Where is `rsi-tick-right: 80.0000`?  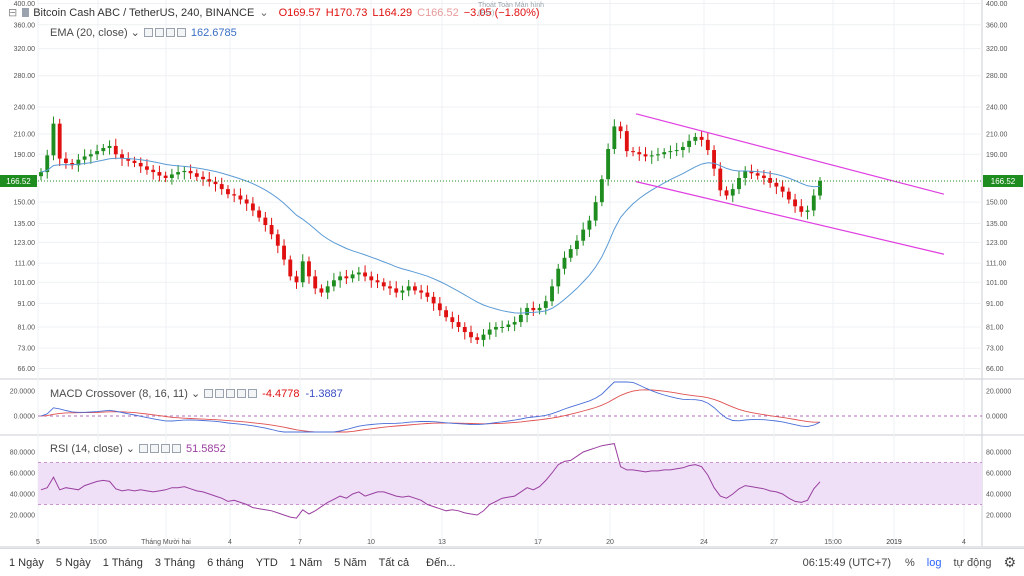 rsi-tick-right: 80.0000 is located at coordinates (998, 453).